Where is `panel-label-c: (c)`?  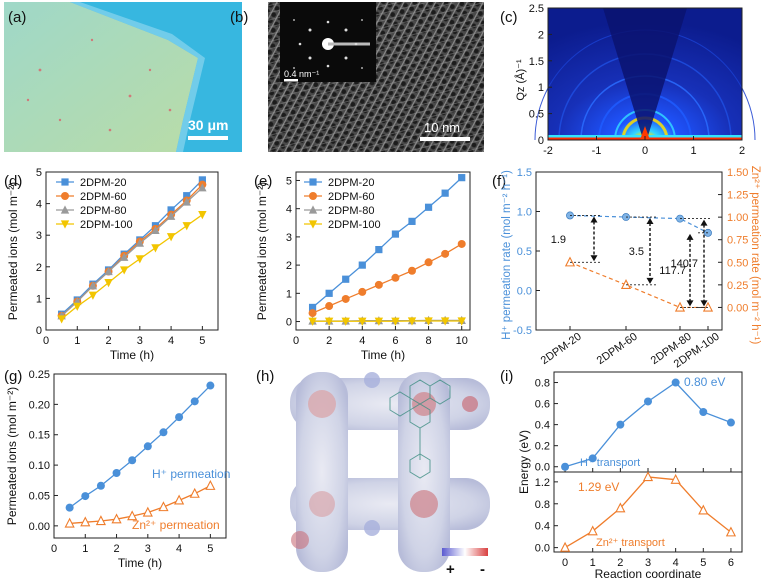 panel-label-c: (c) is located at coordinates (509, 17).